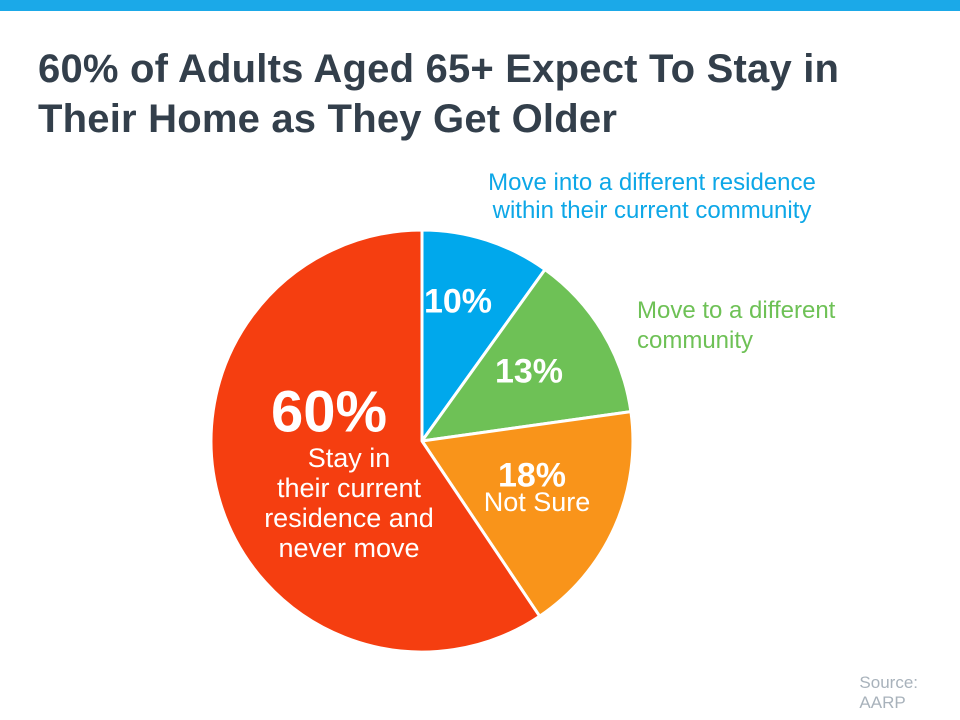  Describe the element at coordinates (532, 475) in the screenshot. I see `pie-label-18pct: 18%` at that location.